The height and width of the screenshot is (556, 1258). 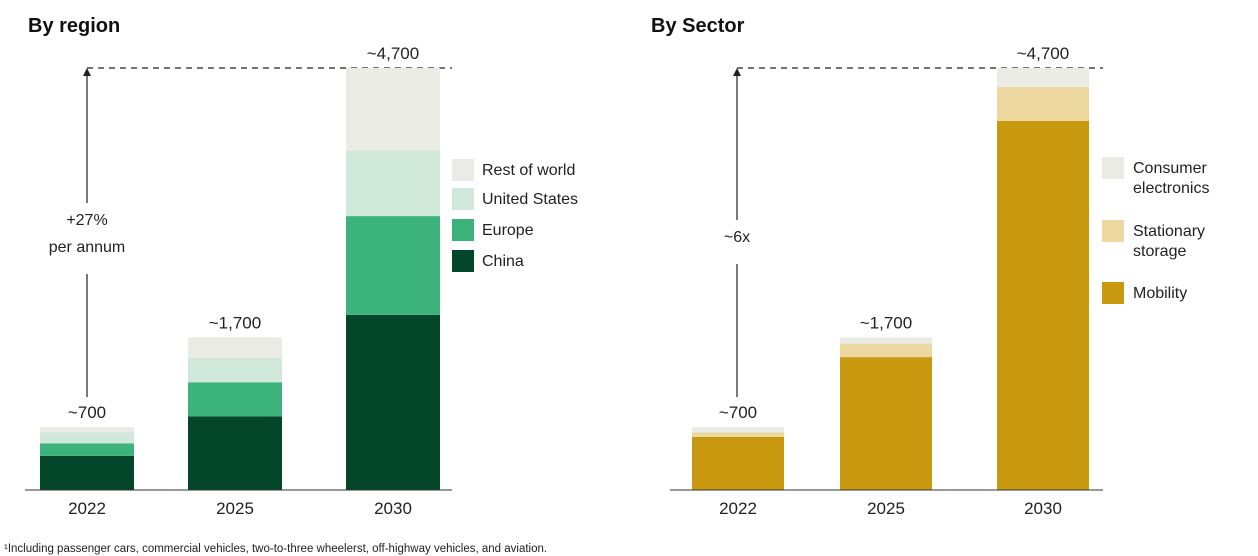 What do you see at coordinates (738, 434) in the screenshot?
I see `bar-stationary-storage-2022` at bounding box center [738, 434].